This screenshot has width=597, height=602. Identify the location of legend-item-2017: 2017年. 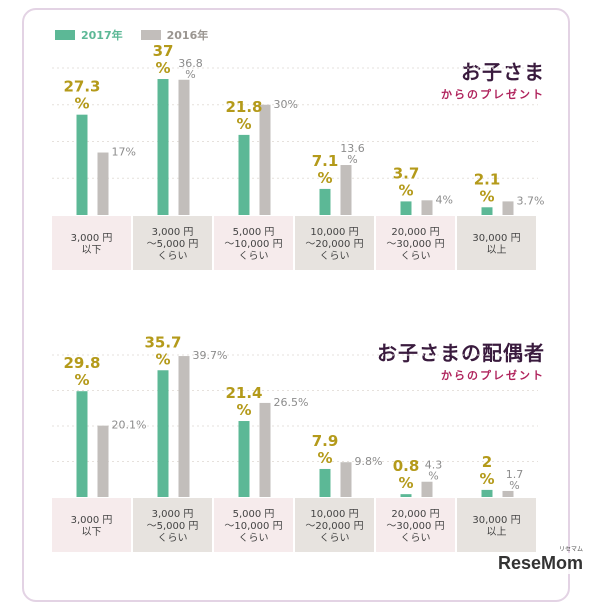
(89, 35).